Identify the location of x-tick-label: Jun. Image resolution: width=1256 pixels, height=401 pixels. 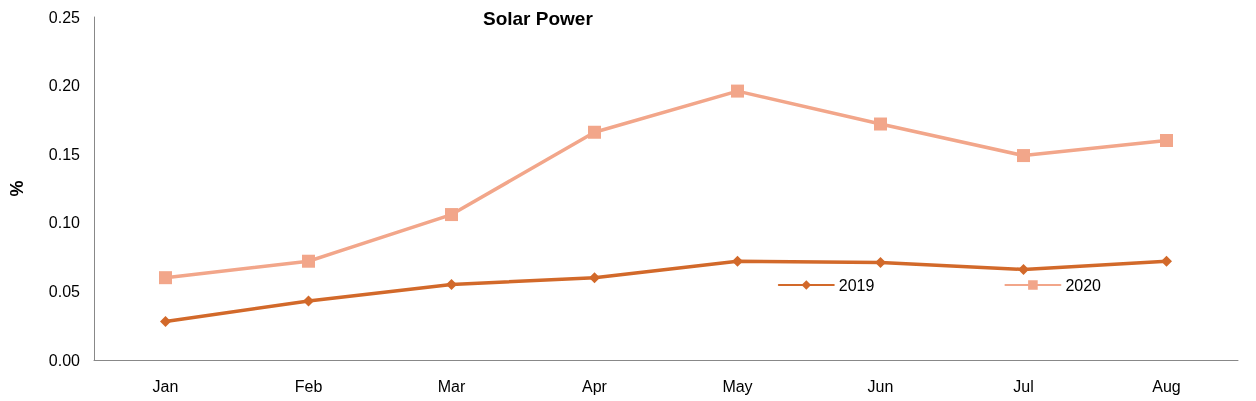
(880, 386).